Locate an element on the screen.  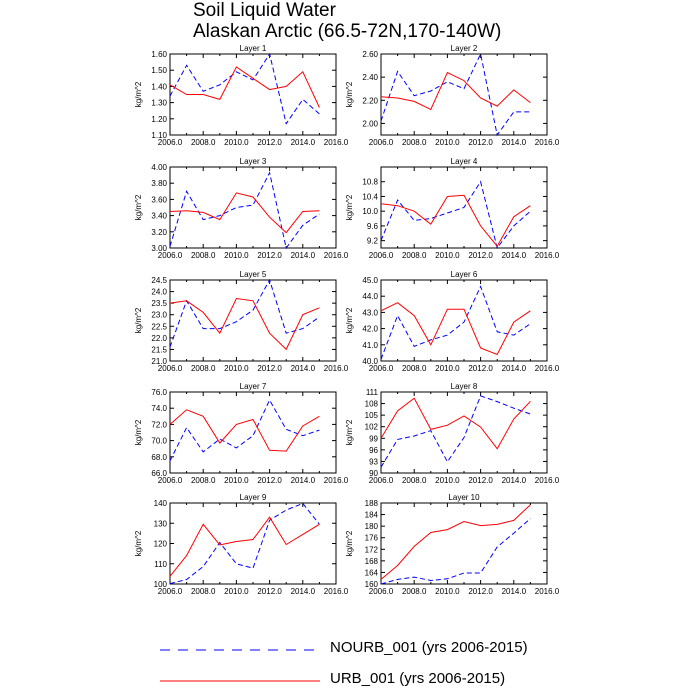
y-tick-label: 180 is located at coordinates (372, 526).